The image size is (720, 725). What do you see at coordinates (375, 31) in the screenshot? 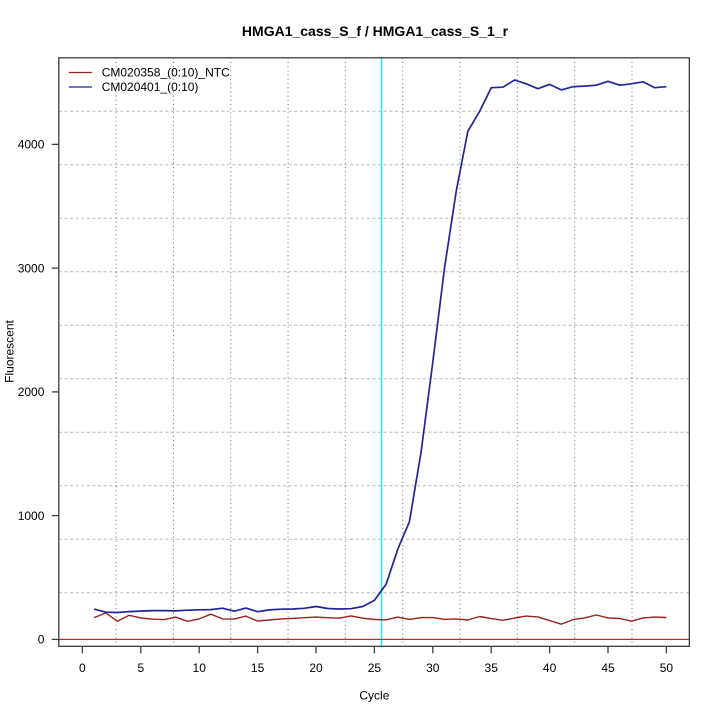
I see `svg-text:HMGA1_cass_S_f / HMGA1_cass_S_: HMGA1_cass_S_f / HMGA1_cass_S_1_r` at bounding box center [375, 31].